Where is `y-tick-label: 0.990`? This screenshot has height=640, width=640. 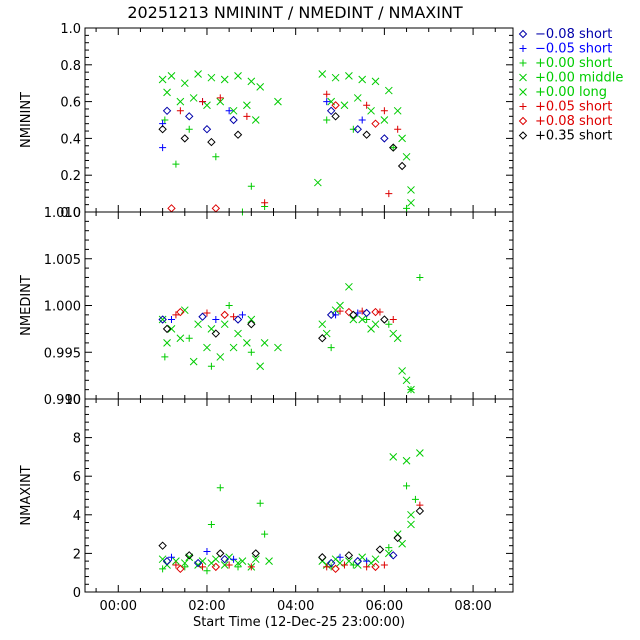
y-tick-label: 0.990 is located at coordinates (62, 400).